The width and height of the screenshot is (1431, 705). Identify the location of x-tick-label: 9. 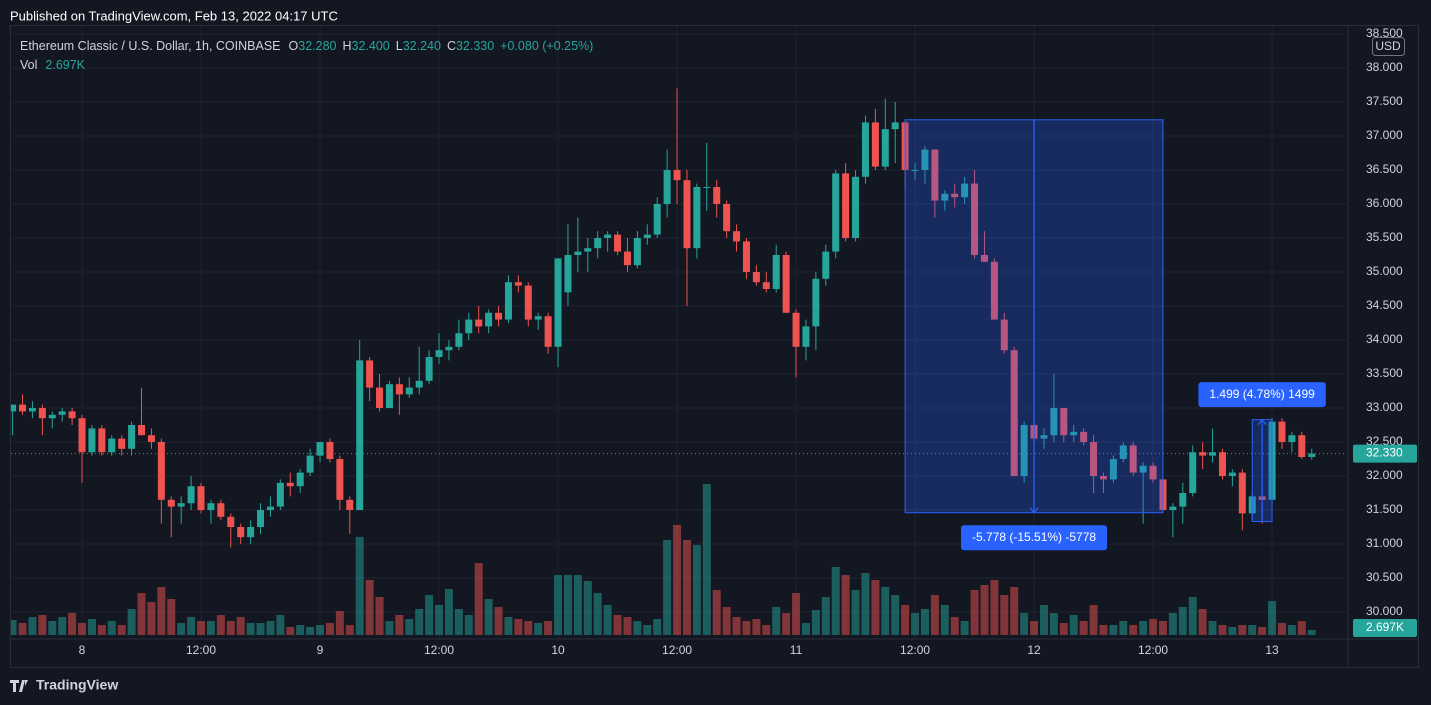
(320, 650).